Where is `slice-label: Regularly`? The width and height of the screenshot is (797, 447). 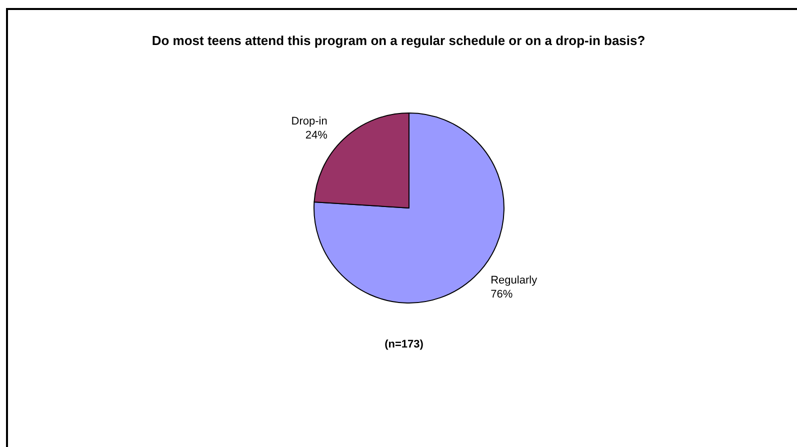
slice-label: Regularly is located at coordinates (514, 280).